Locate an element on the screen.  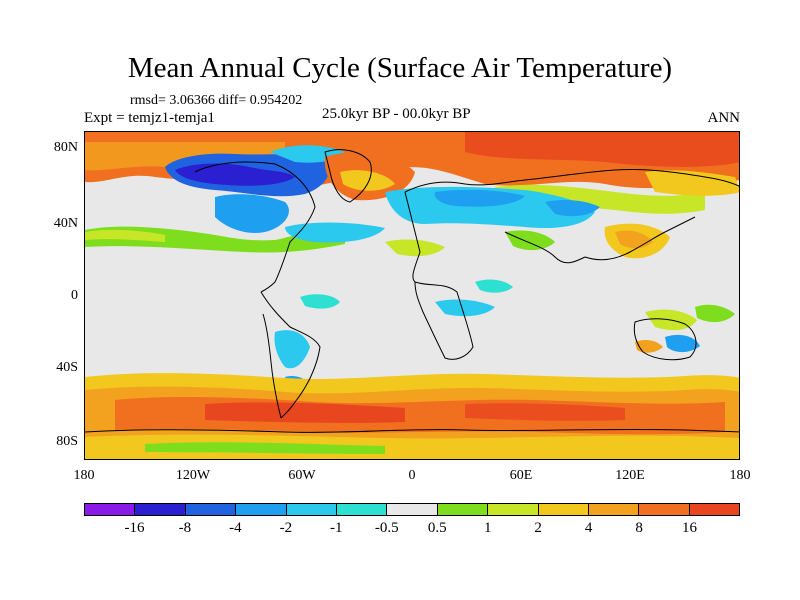
color-legend-label: 0.5 is located at coordinates (437, 528).